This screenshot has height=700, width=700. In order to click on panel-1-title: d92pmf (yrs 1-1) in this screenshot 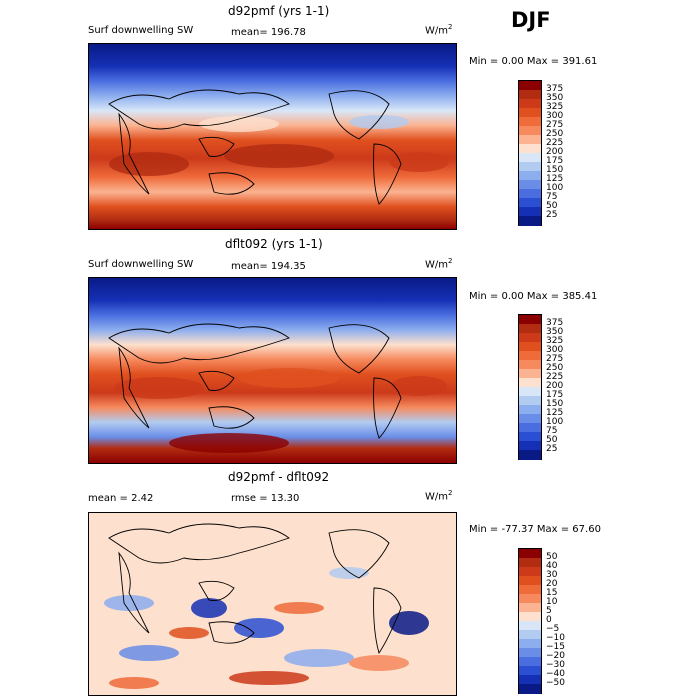, I will do `click(279, 11)`.